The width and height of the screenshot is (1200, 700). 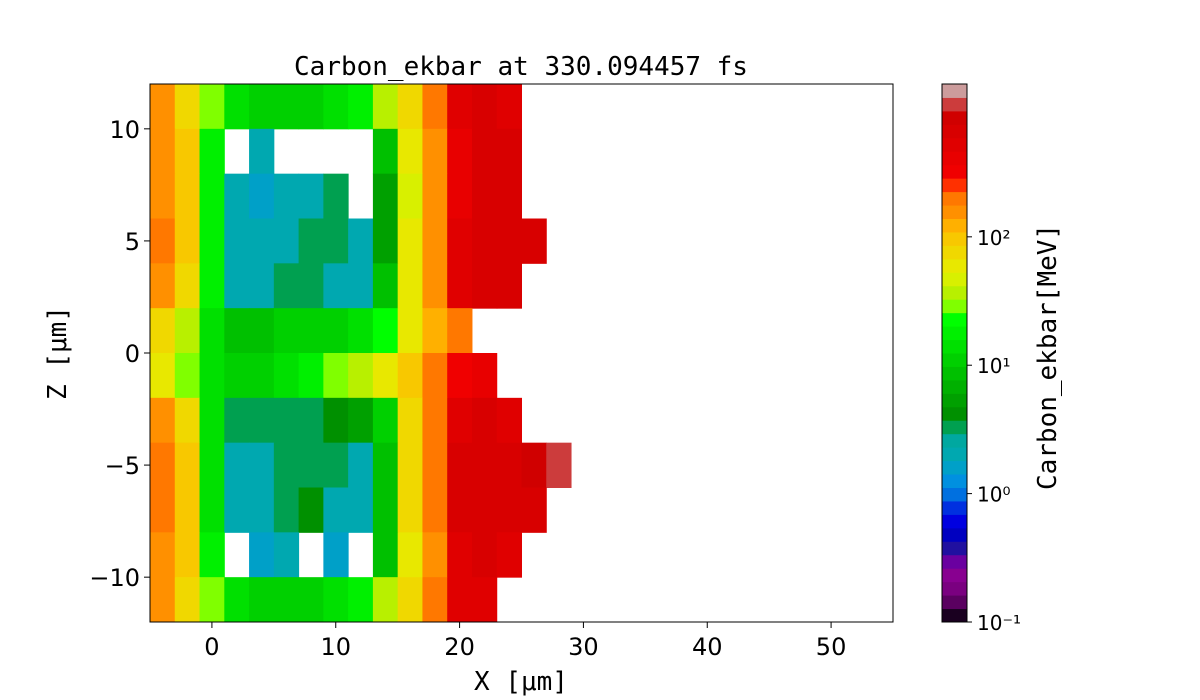 What do you see at coordinates (981, 359) in the screenshot?
I see `colorbar: 10⁻¹ 10⁰ 10¹ 10²` at bounding box center [981, 359].